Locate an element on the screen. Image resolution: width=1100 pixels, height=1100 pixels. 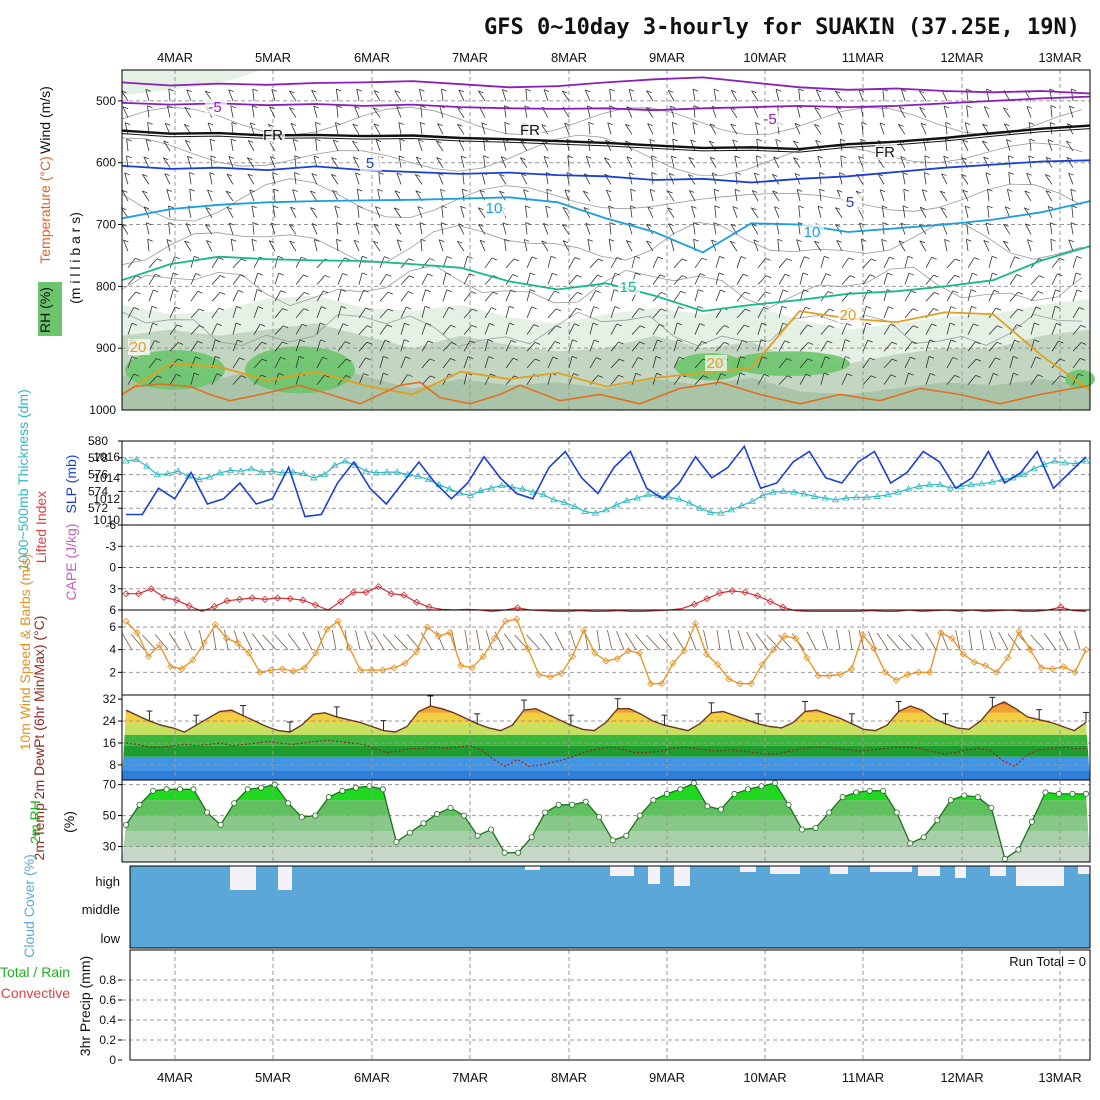
cloud-gap is located at coordinates (682, 876).